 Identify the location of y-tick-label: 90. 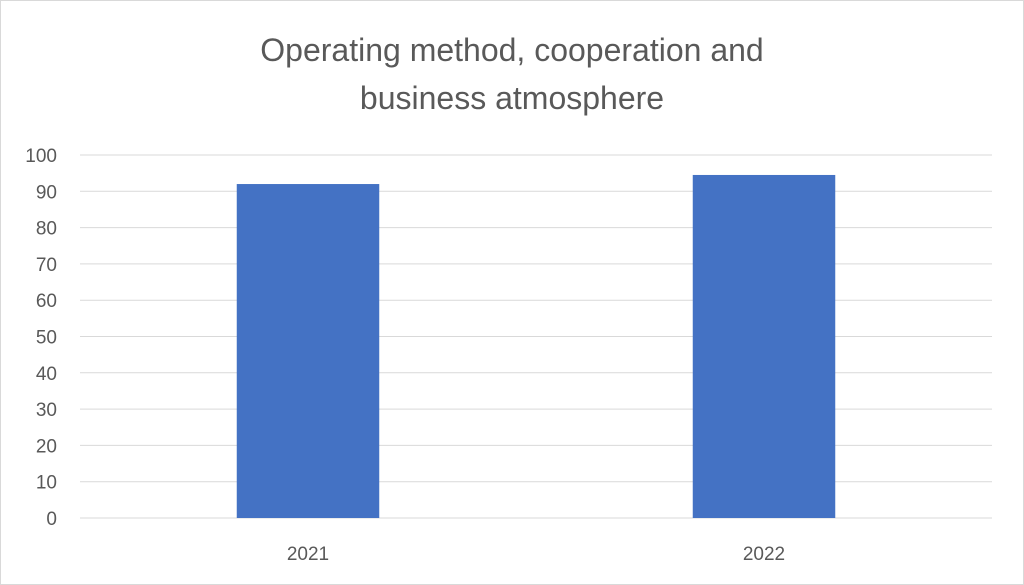
(46, 192).